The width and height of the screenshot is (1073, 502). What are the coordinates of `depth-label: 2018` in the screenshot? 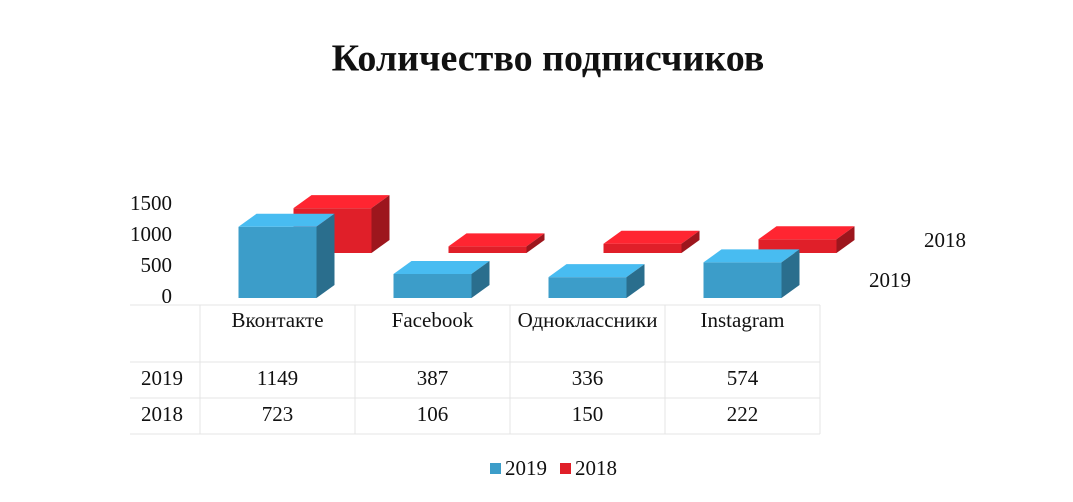 It's located at (945, 240).